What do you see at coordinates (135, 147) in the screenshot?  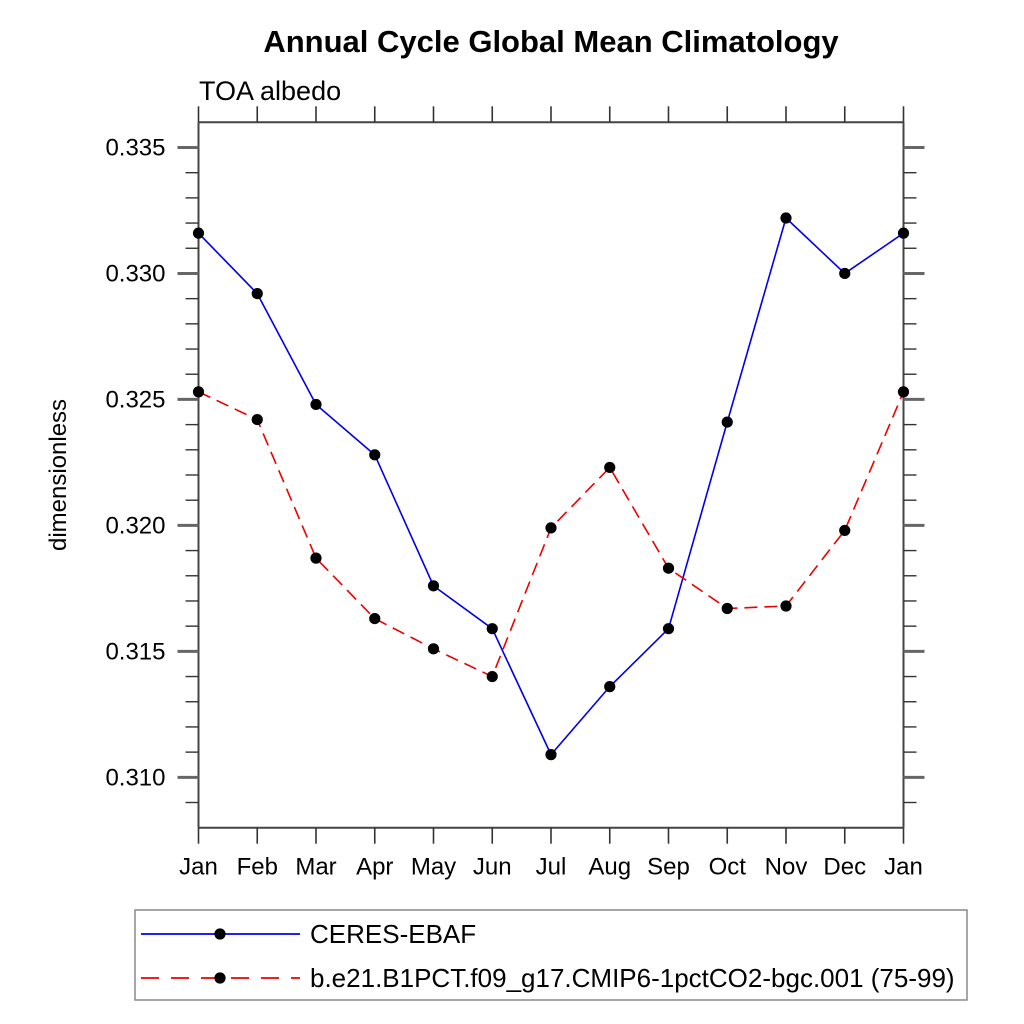 I see `y-tick-label: 0.335` at bounding box center [135, 147].